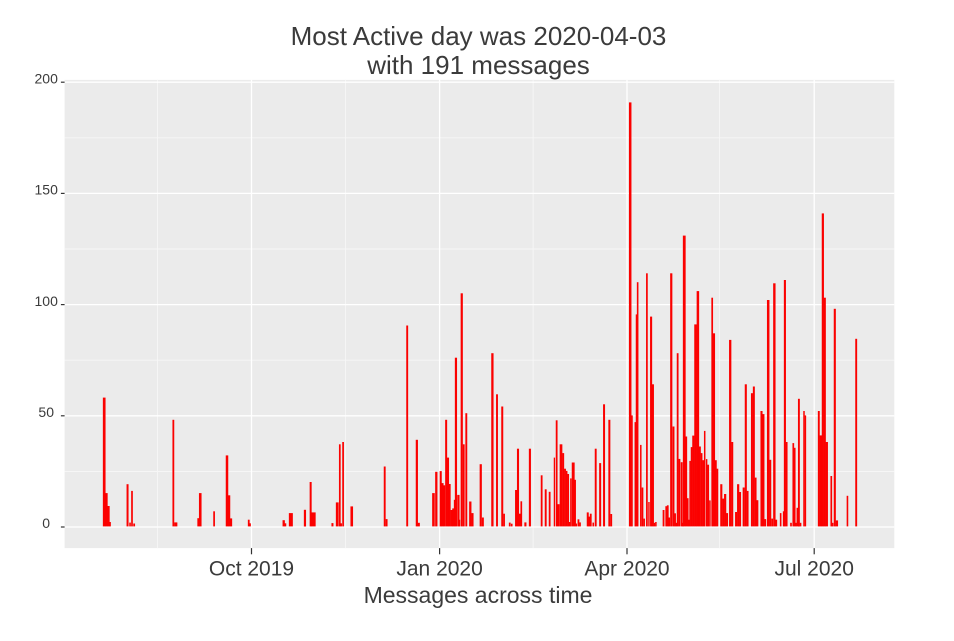  What do you see at coordinates (47, 190) in the screenshot?
I see `svg-text: 150` at bounding box center [47, 190].